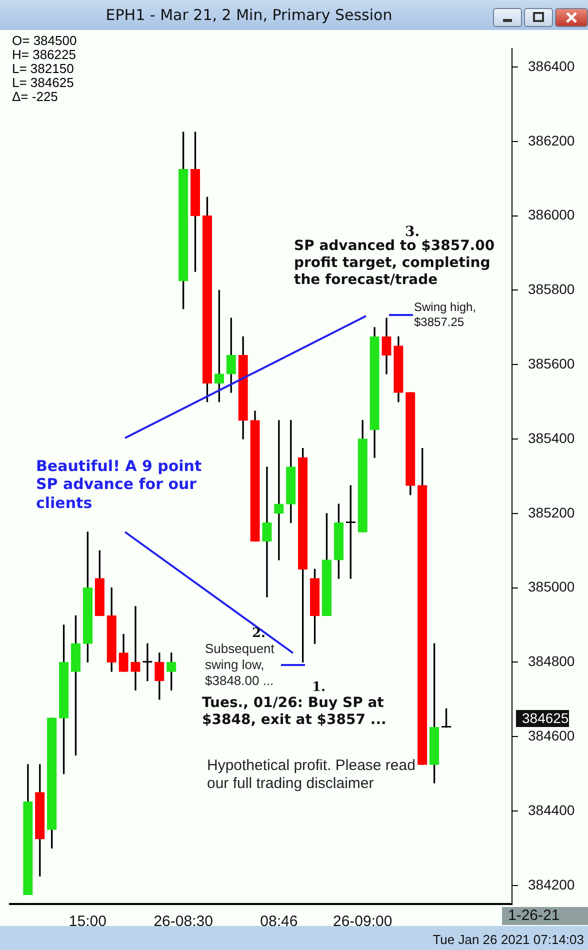  What do you see at coordinates (551, 884) in the screenshot?
I see `y-tick-label: 384200` at bounding box center [551, 884].